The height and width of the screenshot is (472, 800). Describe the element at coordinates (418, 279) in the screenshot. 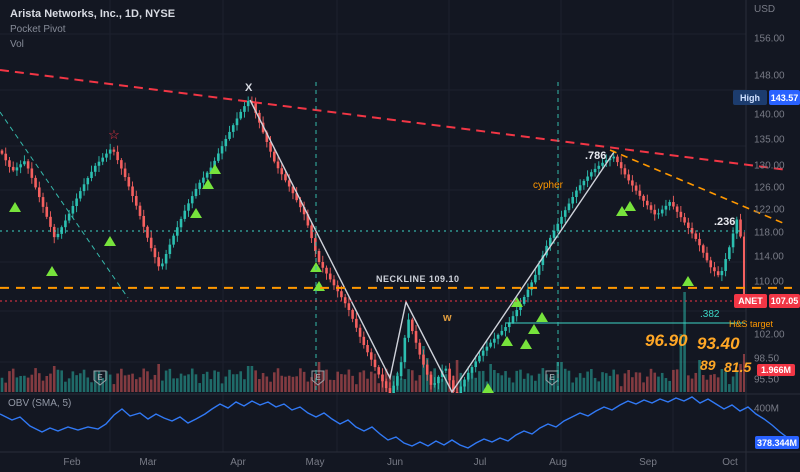

I see `annotation-neckline-label: NECKLINE 109.10` at that location.